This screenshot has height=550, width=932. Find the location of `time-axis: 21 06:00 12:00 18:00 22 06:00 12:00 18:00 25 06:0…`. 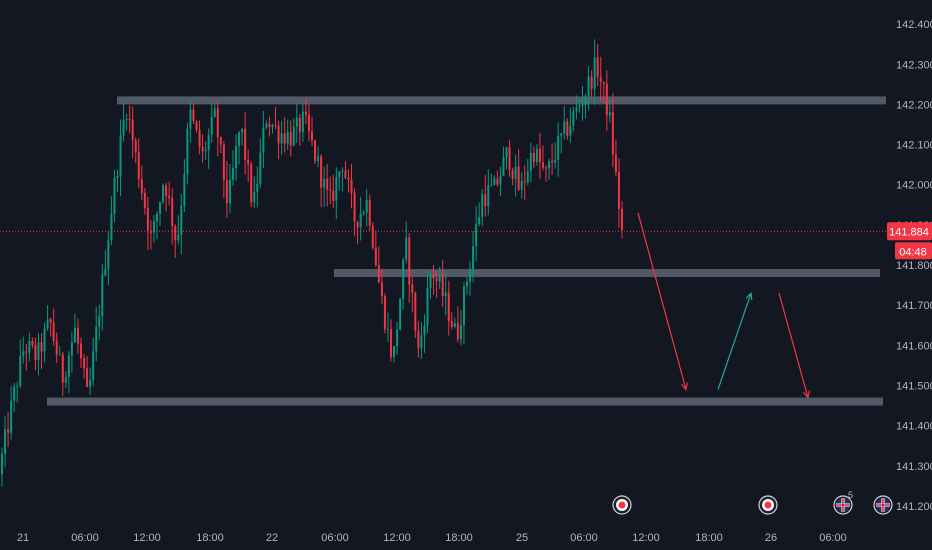

time-axis: 21 06:00 12:00 18:00 22 06:00 12:00 18:00 25 06:0… is located at coordinates (432, 538).